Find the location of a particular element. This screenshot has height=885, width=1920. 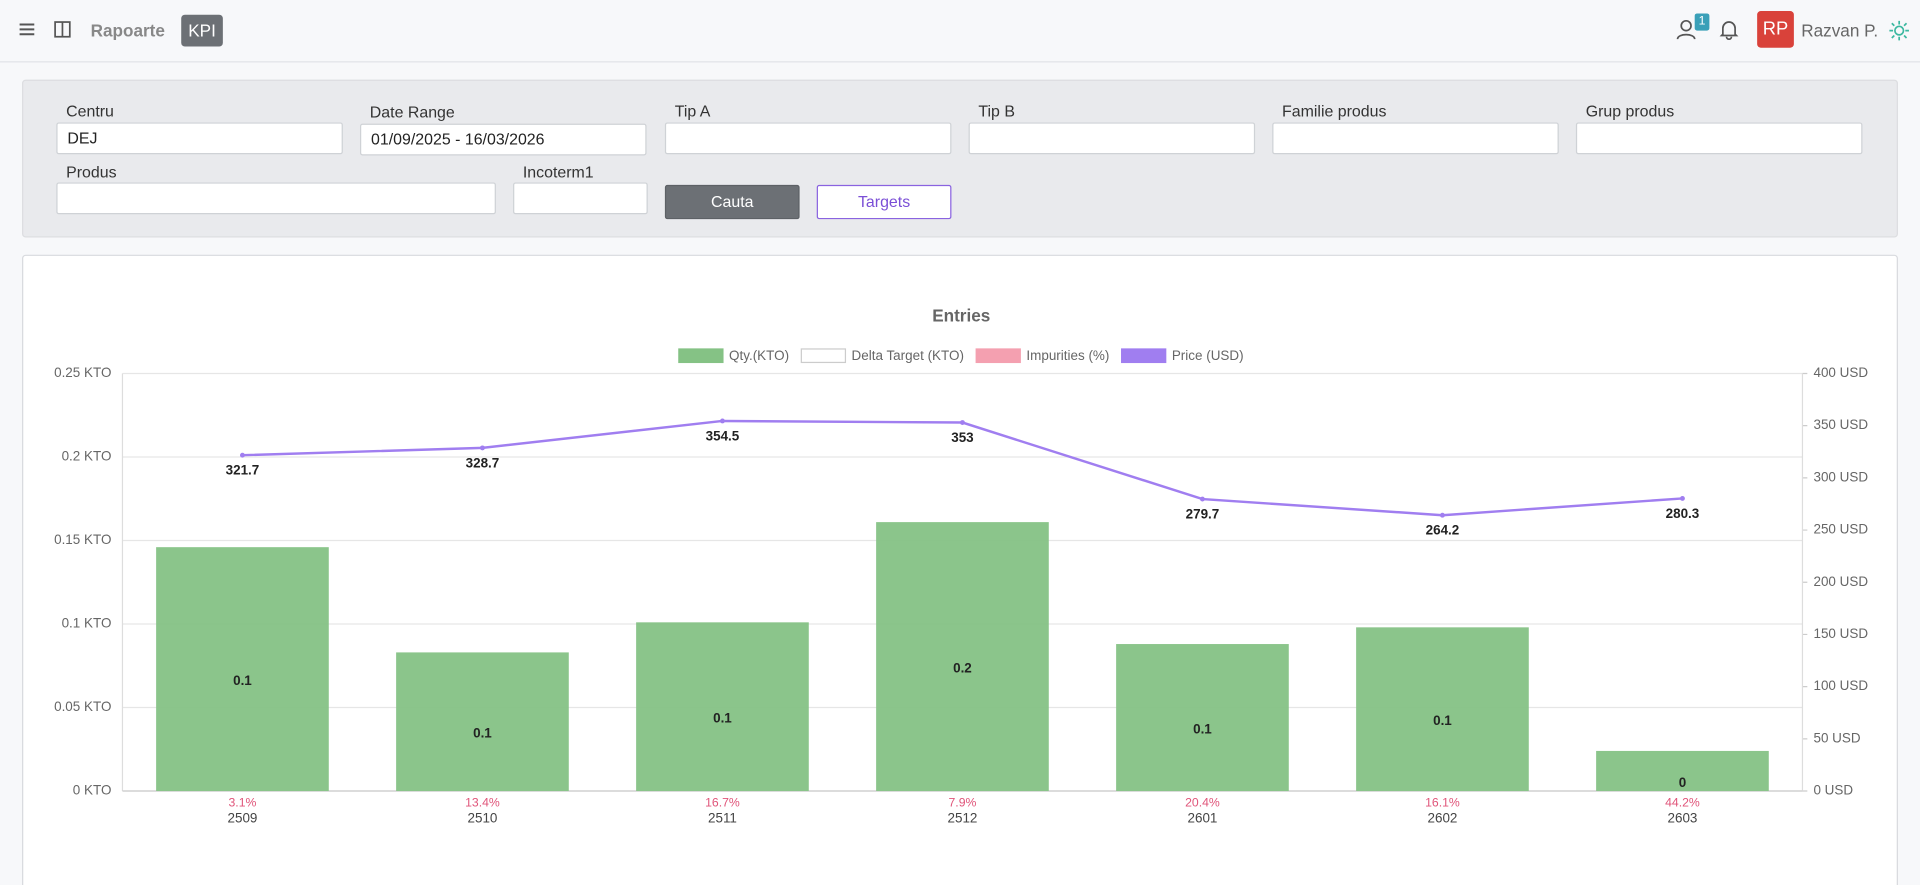

nav-link: Rapoarte is located at coordinates (127, 30).